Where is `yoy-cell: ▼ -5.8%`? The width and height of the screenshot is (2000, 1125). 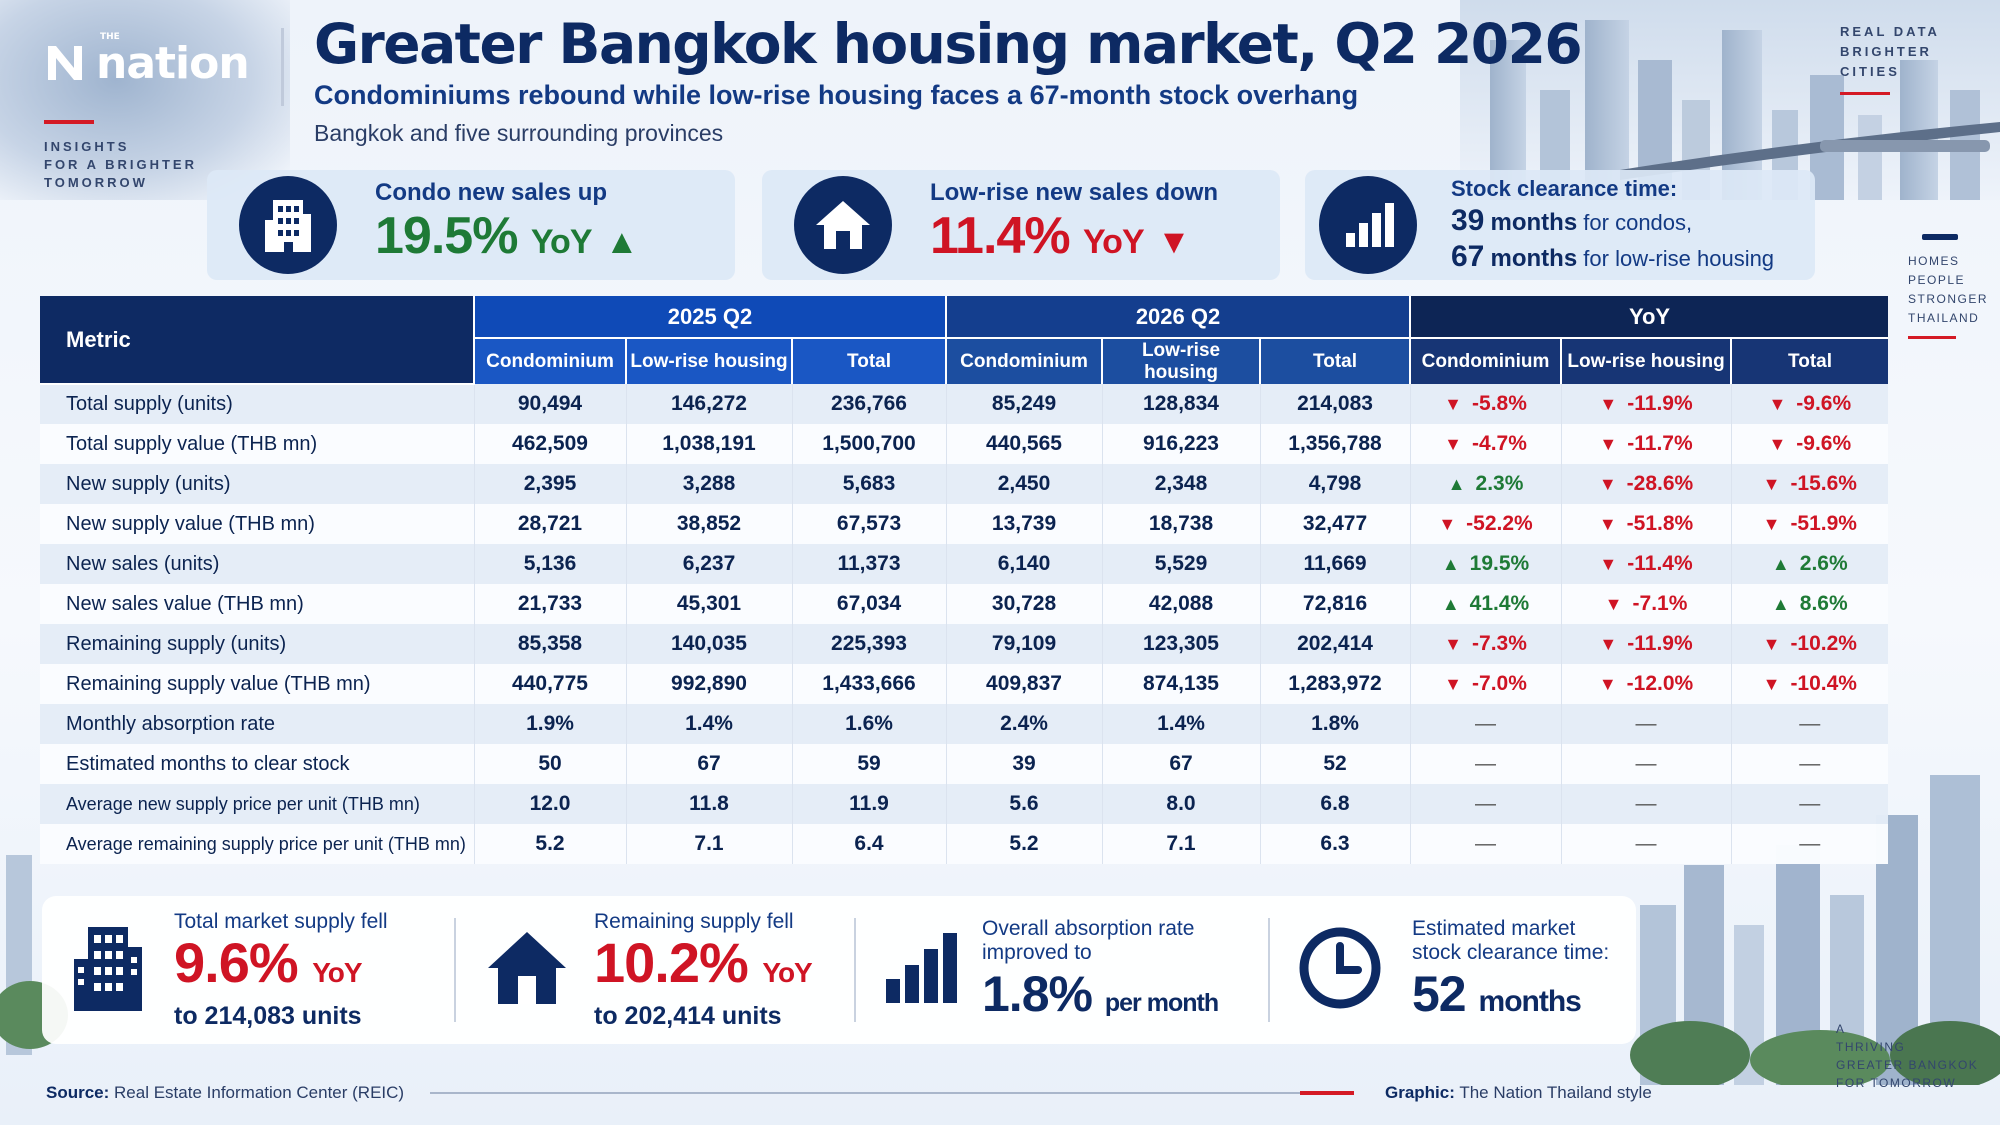
yoy-cell: ▼ -5.8% is located at coordinates (1485, 404).